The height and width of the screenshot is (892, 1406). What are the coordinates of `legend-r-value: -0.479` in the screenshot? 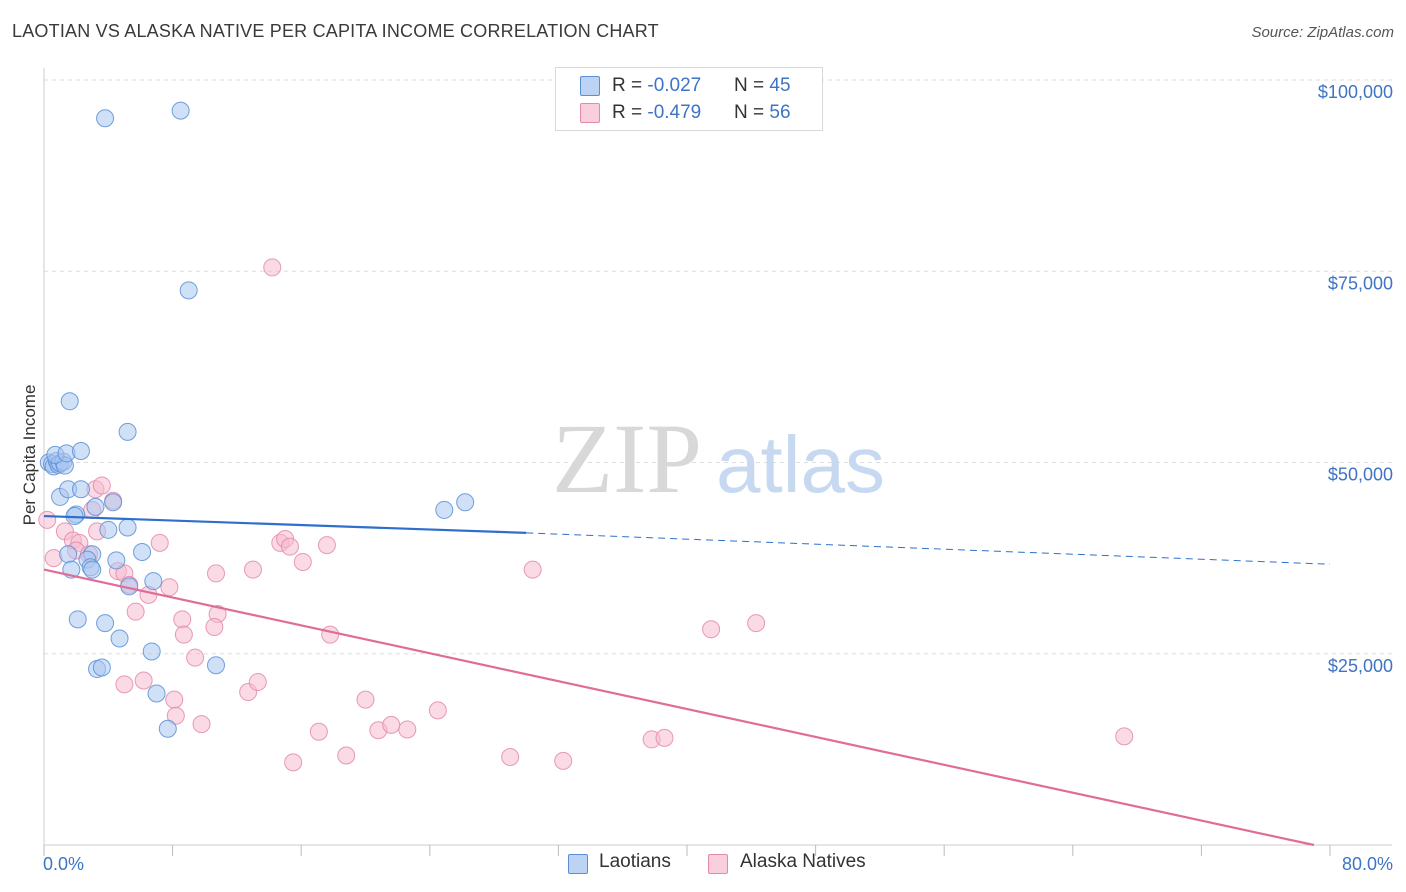 It's located at (674, 112).